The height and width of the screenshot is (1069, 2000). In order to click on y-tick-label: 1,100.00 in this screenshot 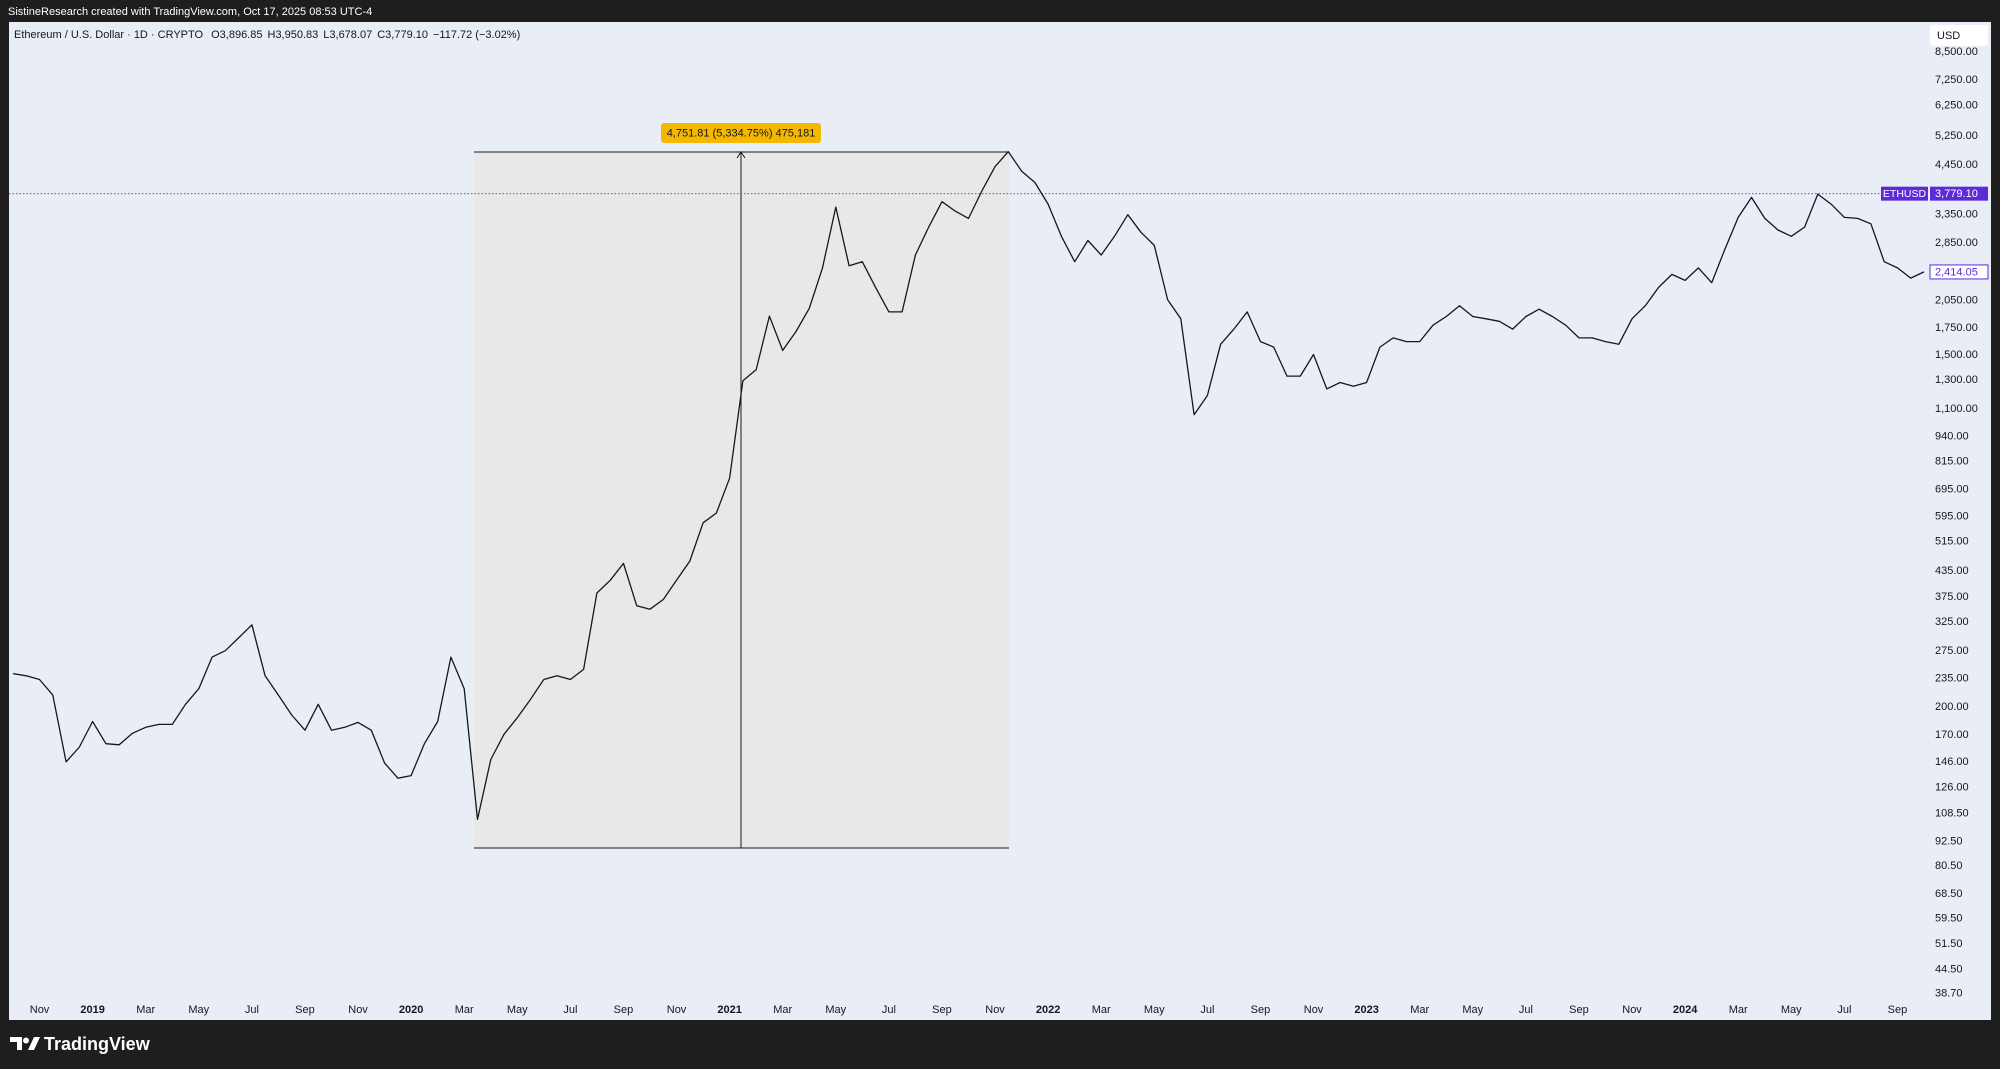, I will do `click(1956, 409)`.